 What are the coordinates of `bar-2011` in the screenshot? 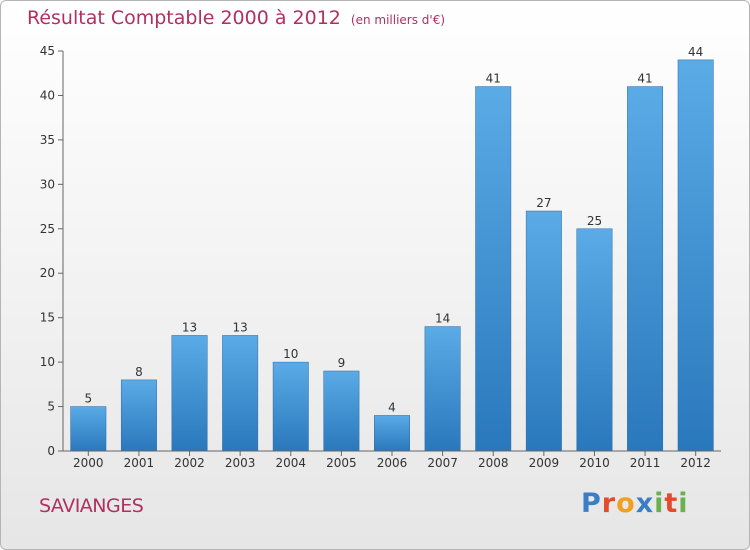 It's located at (645, 269).